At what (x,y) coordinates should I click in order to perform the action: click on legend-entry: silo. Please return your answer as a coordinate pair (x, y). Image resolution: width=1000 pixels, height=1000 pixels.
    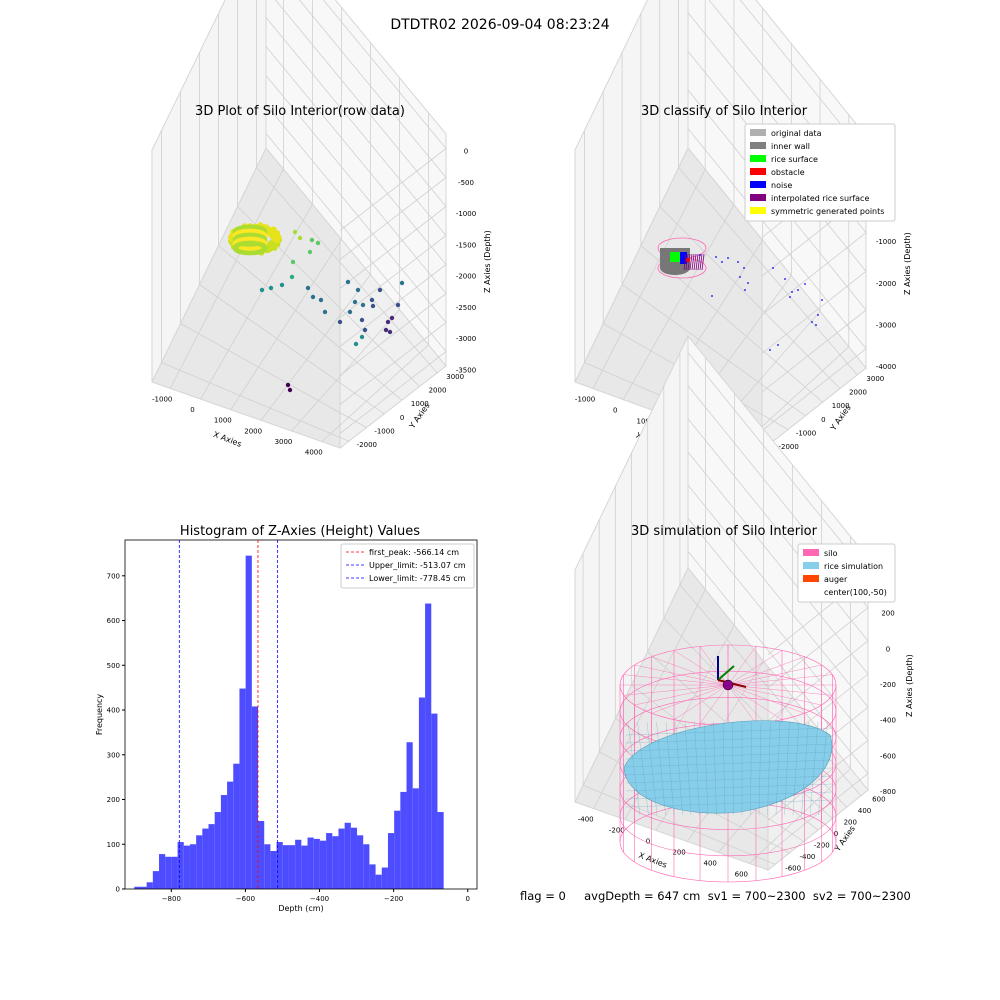
    Looking at the image, I should click on (831, 553).